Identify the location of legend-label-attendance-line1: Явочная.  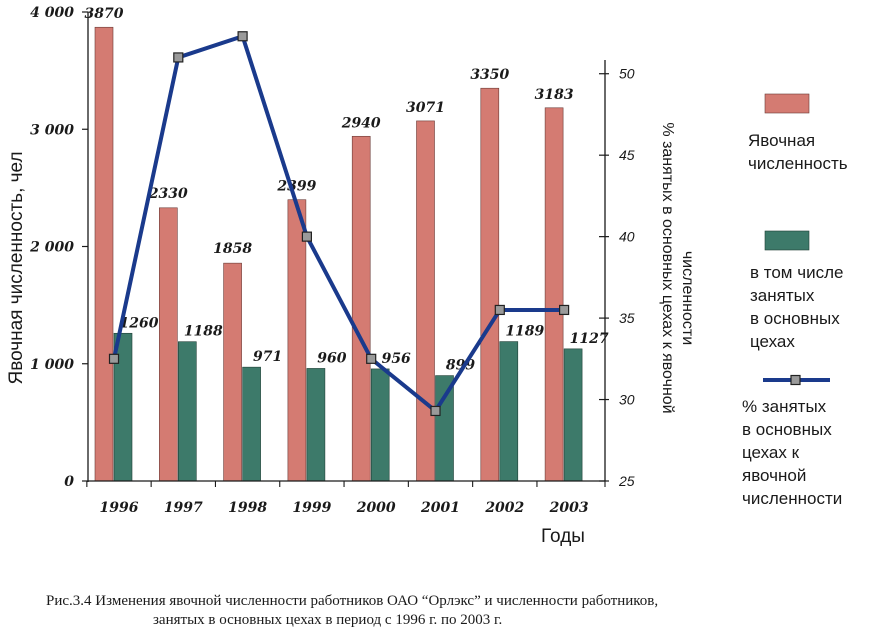
(781, 140).